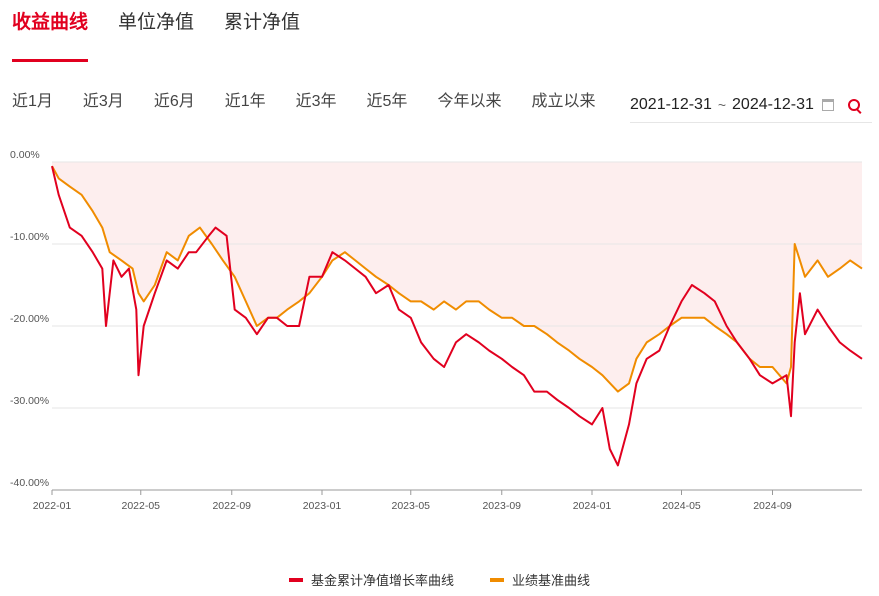 The width and height of the screenshot is (879, 596). What do you see at coordinates (469, 101) in the screenshot?
I see `range-ytd: 今年以来` at bounding box center [469, 101].